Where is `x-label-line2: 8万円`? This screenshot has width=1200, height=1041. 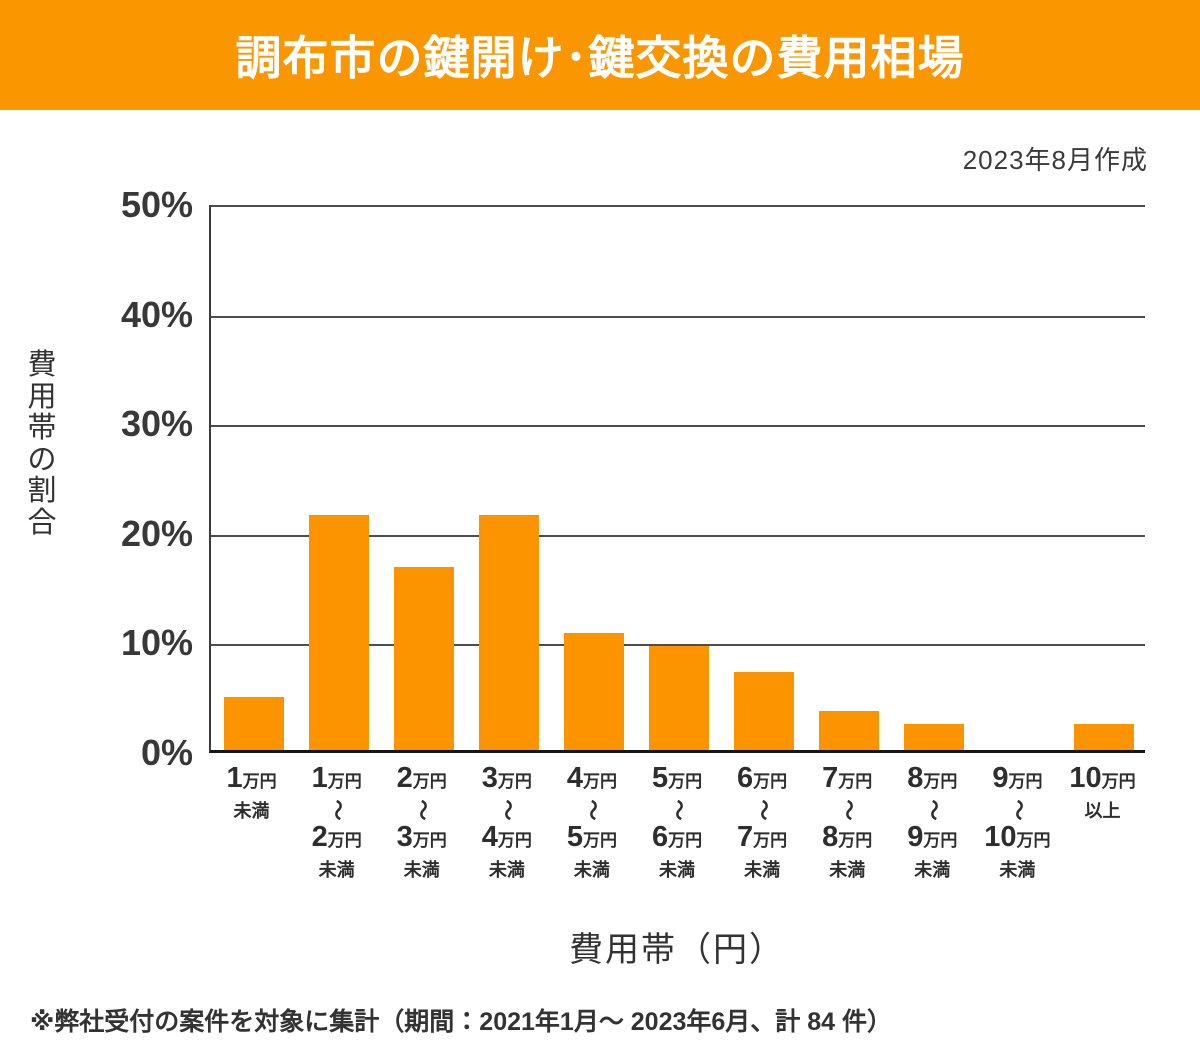
x-label-line2: 8万円 is located at coordinates (847, 839).